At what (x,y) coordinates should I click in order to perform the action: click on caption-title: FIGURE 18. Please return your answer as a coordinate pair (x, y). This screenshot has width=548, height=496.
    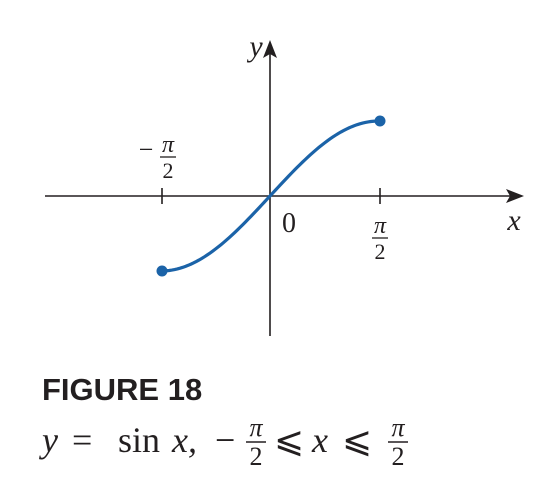
    Looking at the image, I should click on (122, 389).